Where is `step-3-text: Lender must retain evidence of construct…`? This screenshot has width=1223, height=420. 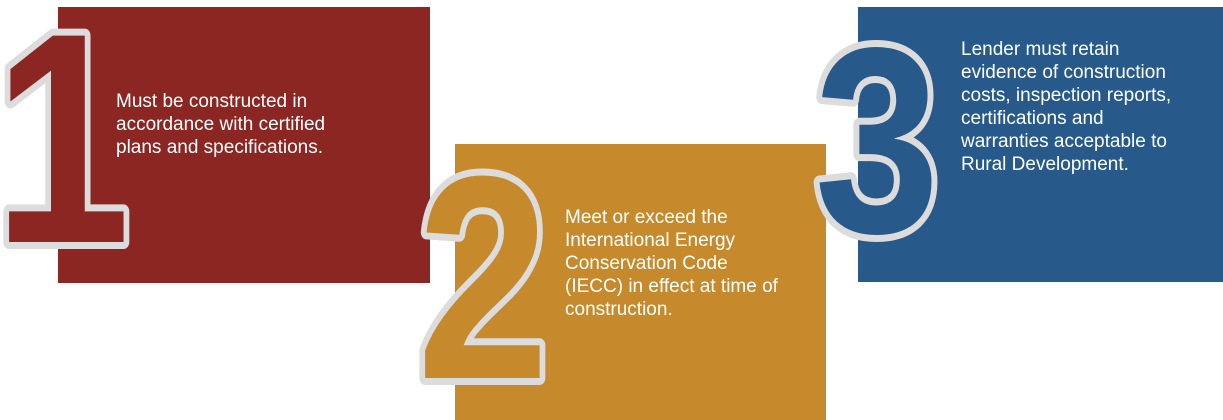
step-3-text: Lender must retain evidence of construct… is located at coordinates (1066, 107).